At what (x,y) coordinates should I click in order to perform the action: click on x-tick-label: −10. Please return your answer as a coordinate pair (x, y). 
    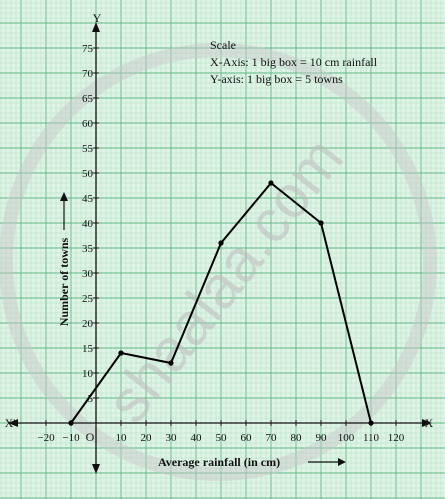
    Looking at the image, I should click on (71, 438).